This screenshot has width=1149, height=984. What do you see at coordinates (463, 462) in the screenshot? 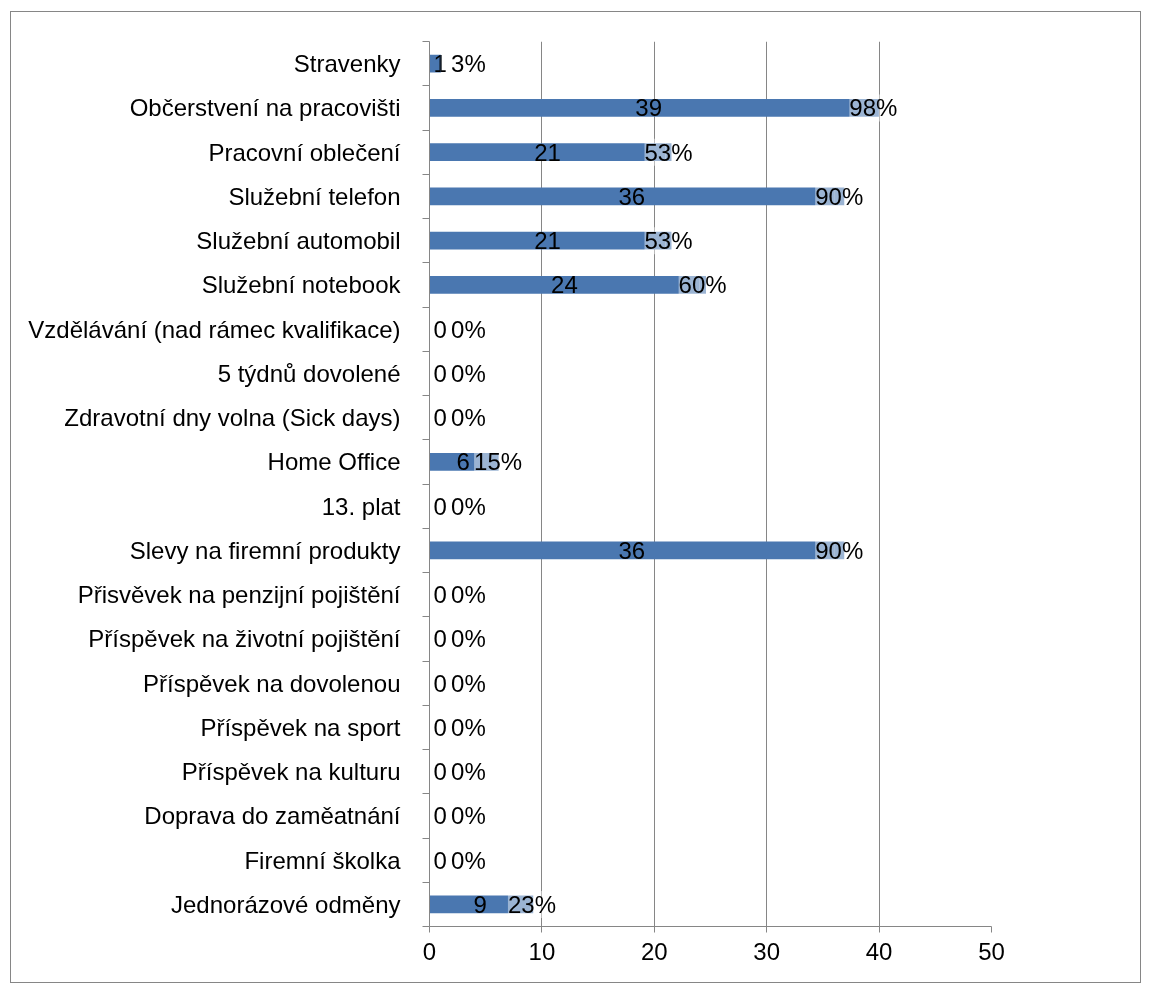
I see `data-label: 6` at bounding box center [463, 462].